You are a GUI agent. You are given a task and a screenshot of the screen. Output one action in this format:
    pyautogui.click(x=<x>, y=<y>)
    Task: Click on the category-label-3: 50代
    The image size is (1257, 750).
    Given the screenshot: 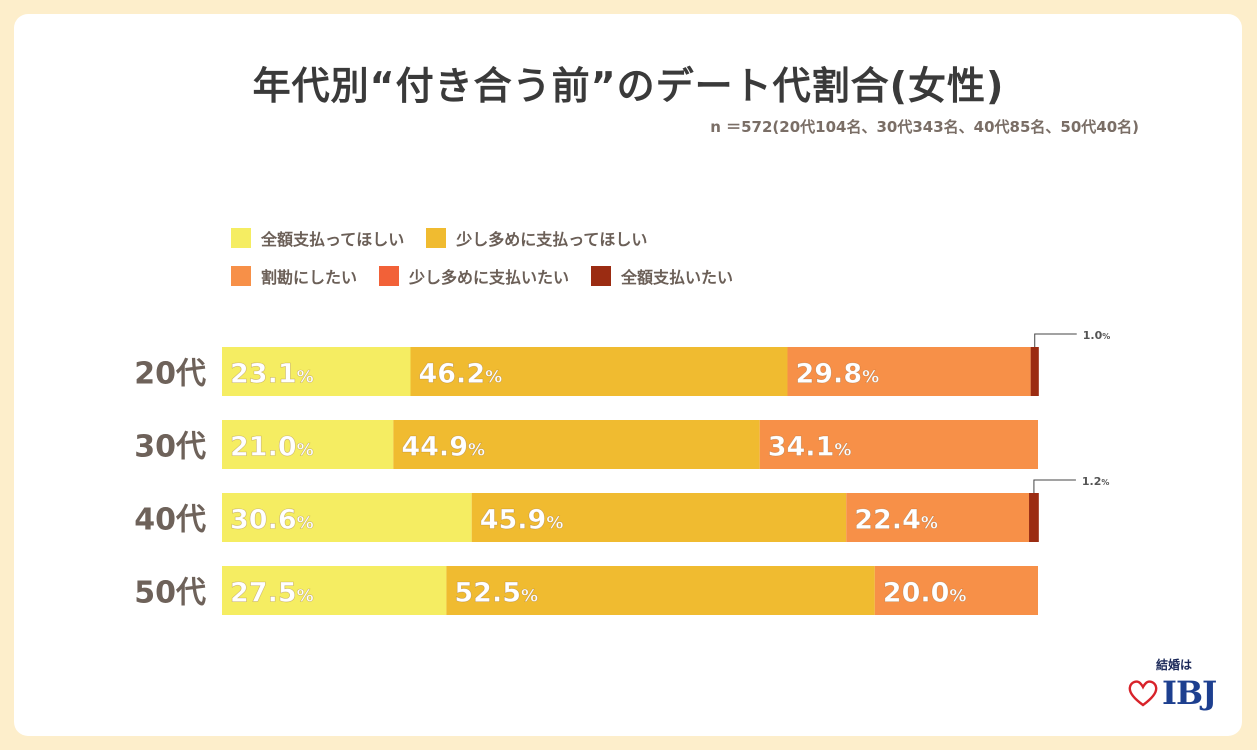 What is the action you would take?
    pyautogui.click(x=170, y=593)
    